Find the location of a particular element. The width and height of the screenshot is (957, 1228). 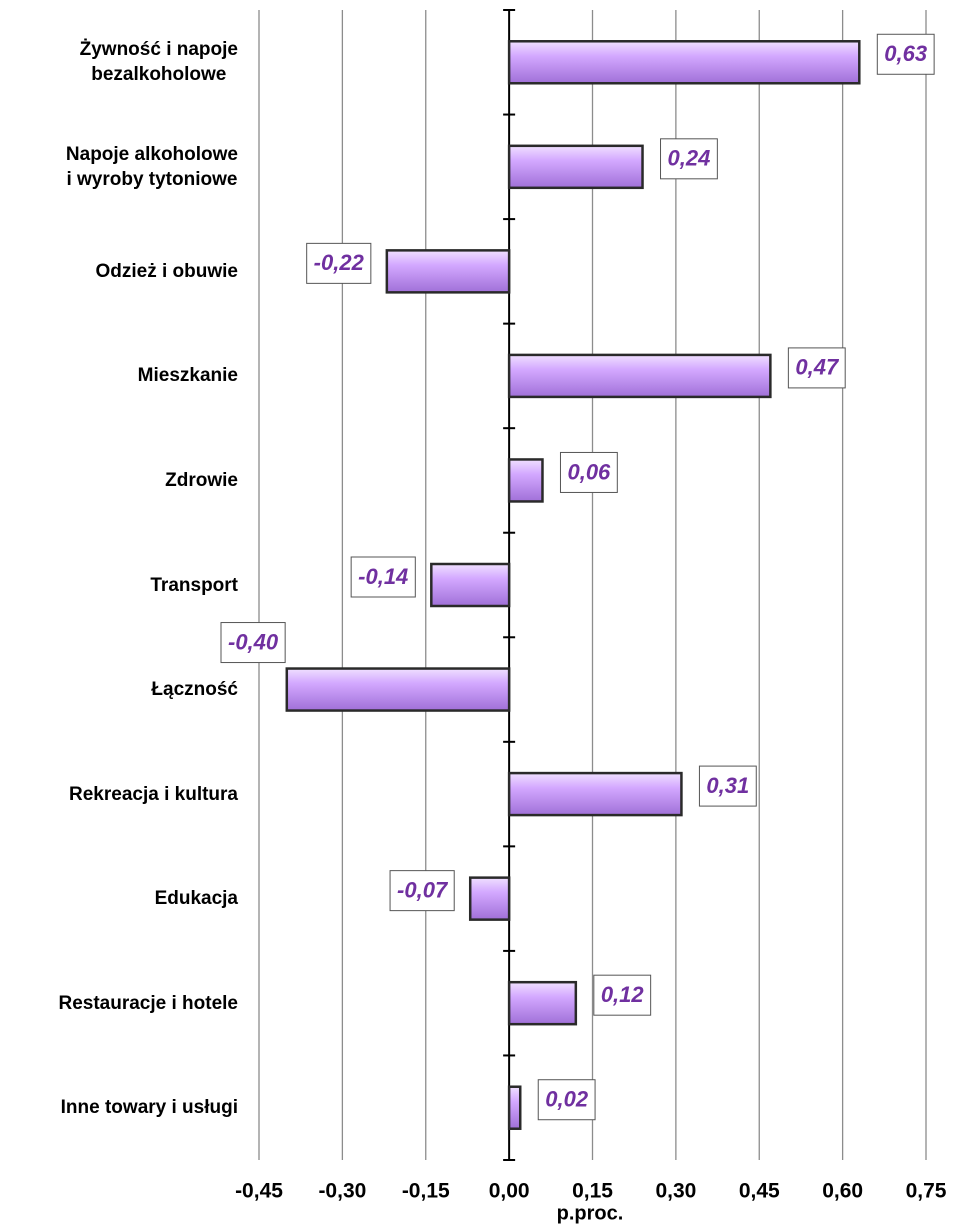

y-tick-label: Edukacja is located at coordinates (196, 899).